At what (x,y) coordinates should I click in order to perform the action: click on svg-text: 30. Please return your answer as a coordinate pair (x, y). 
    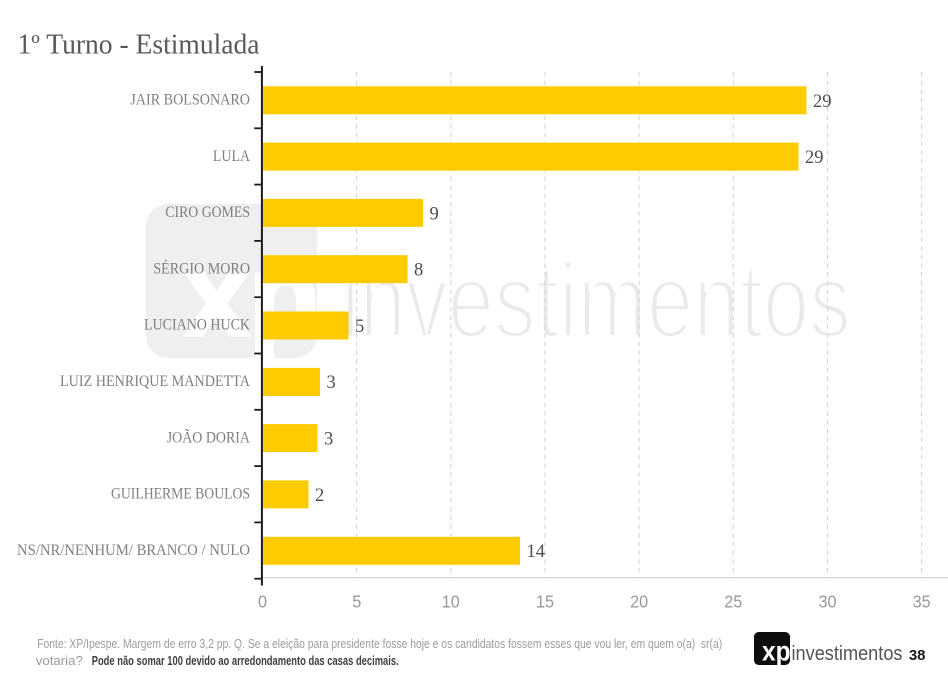
    Looking at the image, I should click on (827, 602).